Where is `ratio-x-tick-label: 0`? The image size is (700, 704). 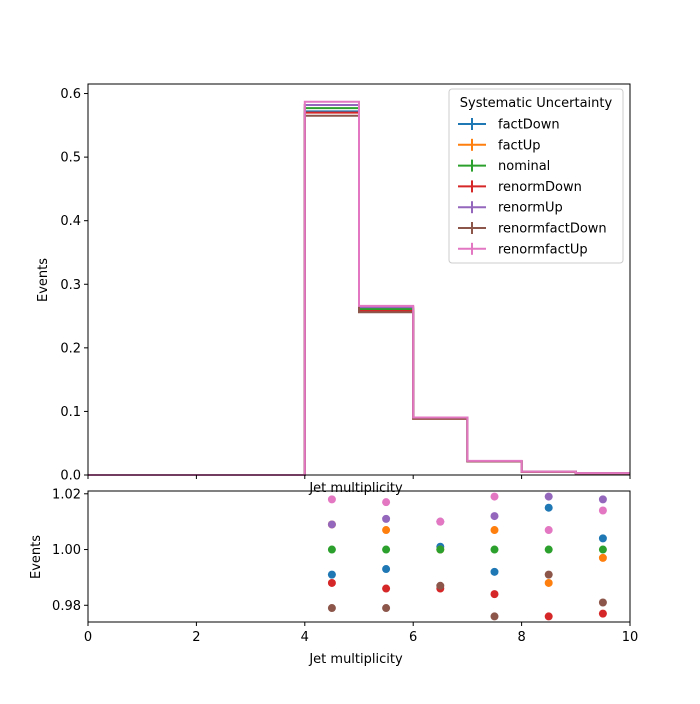
ratio-x-tick-label: 0 is located at coordinates (88, 637).